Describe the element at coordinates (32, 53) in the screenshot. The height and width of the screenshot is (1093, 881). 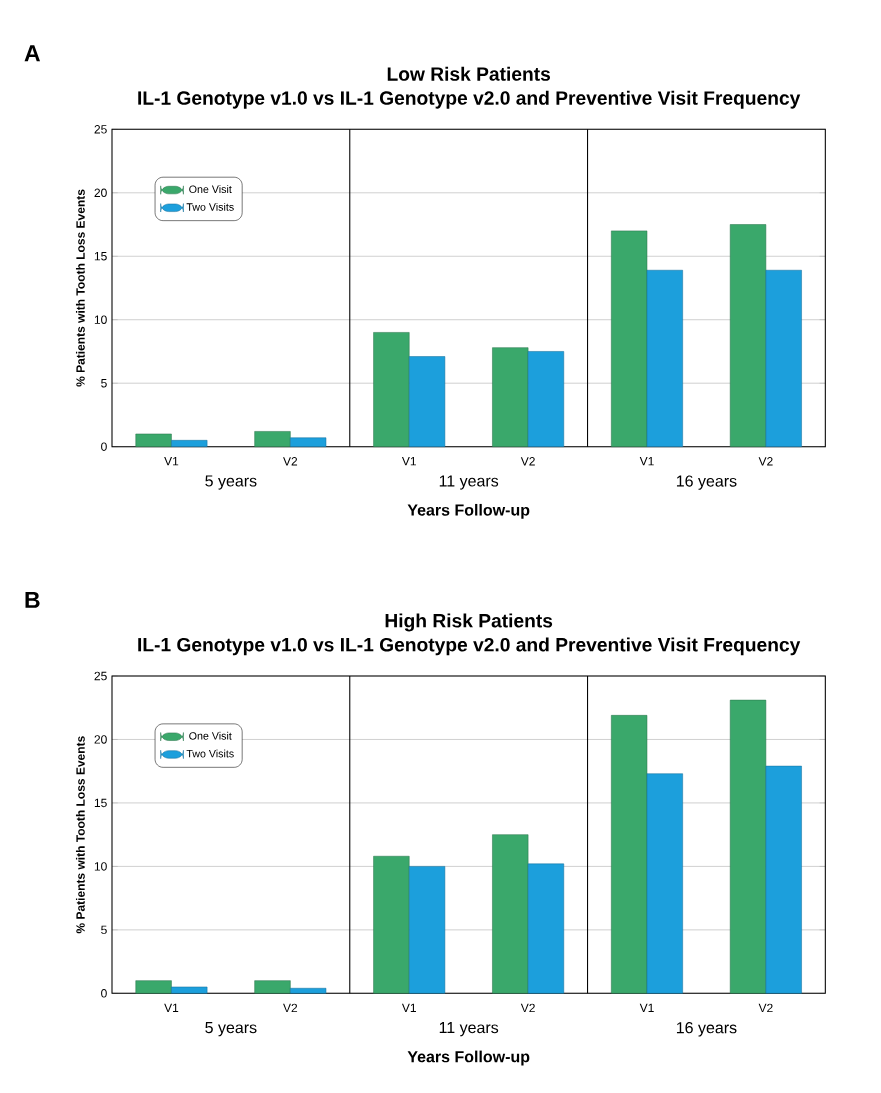
I see `text: A` at that location.